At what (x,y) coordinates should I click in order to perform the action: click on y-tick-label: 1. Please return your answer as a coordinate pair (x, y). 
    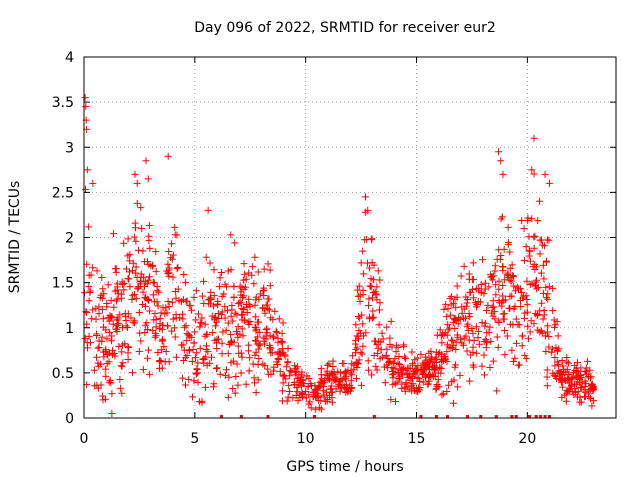
    Looking at the image, I should click on (69, 329).